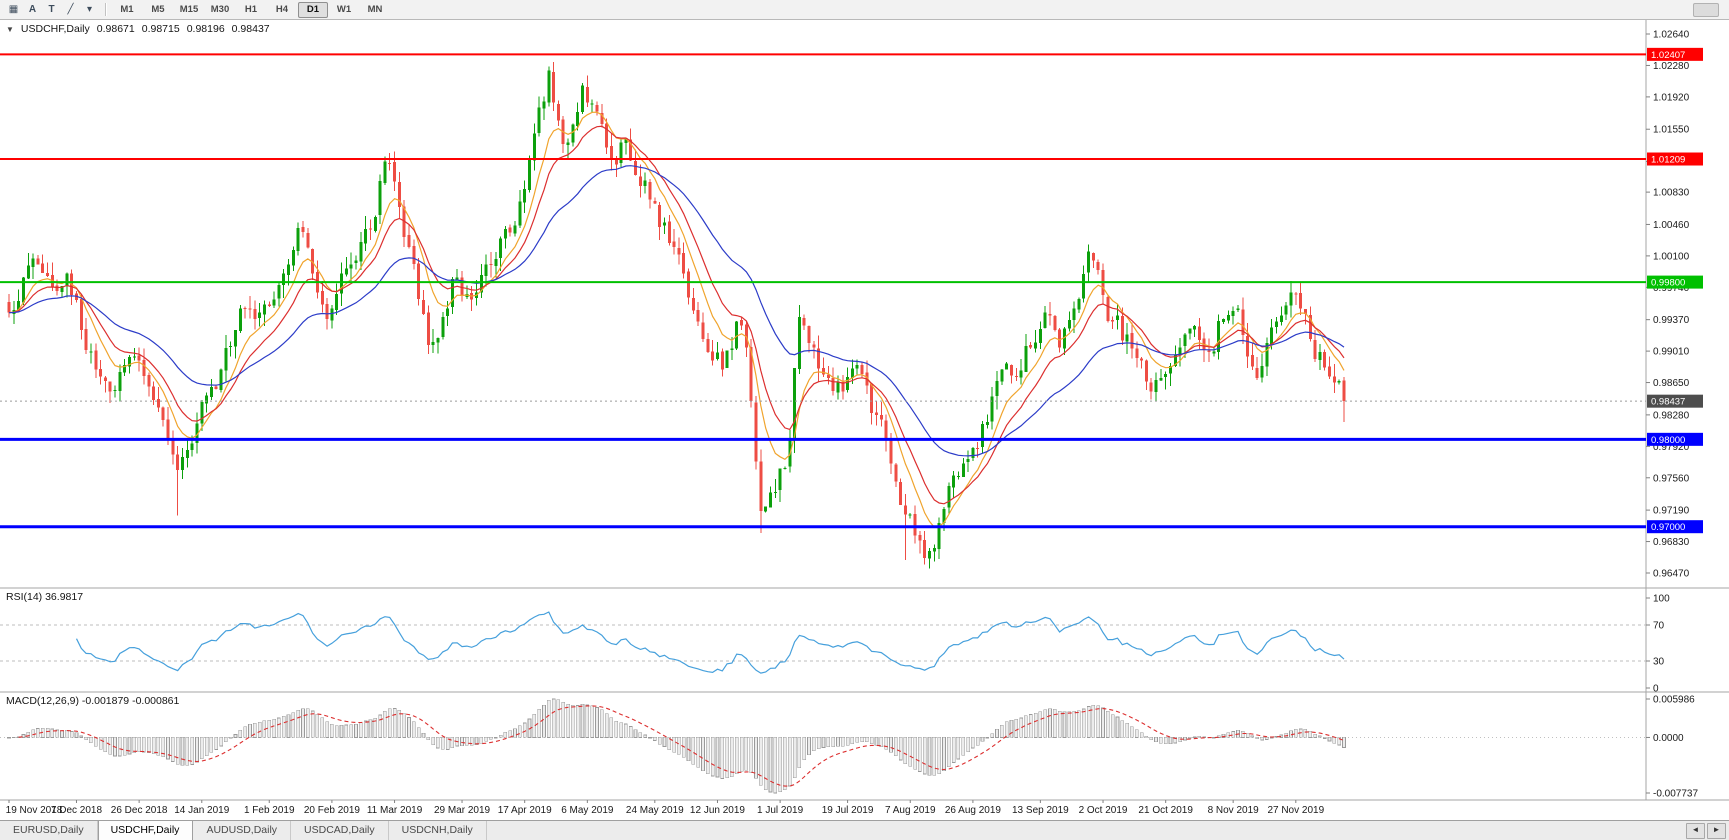 Image resolution: width=1729 pixels, height=840 pixels. I want to click on svg-text: 0.99800, so click(1668, 283).